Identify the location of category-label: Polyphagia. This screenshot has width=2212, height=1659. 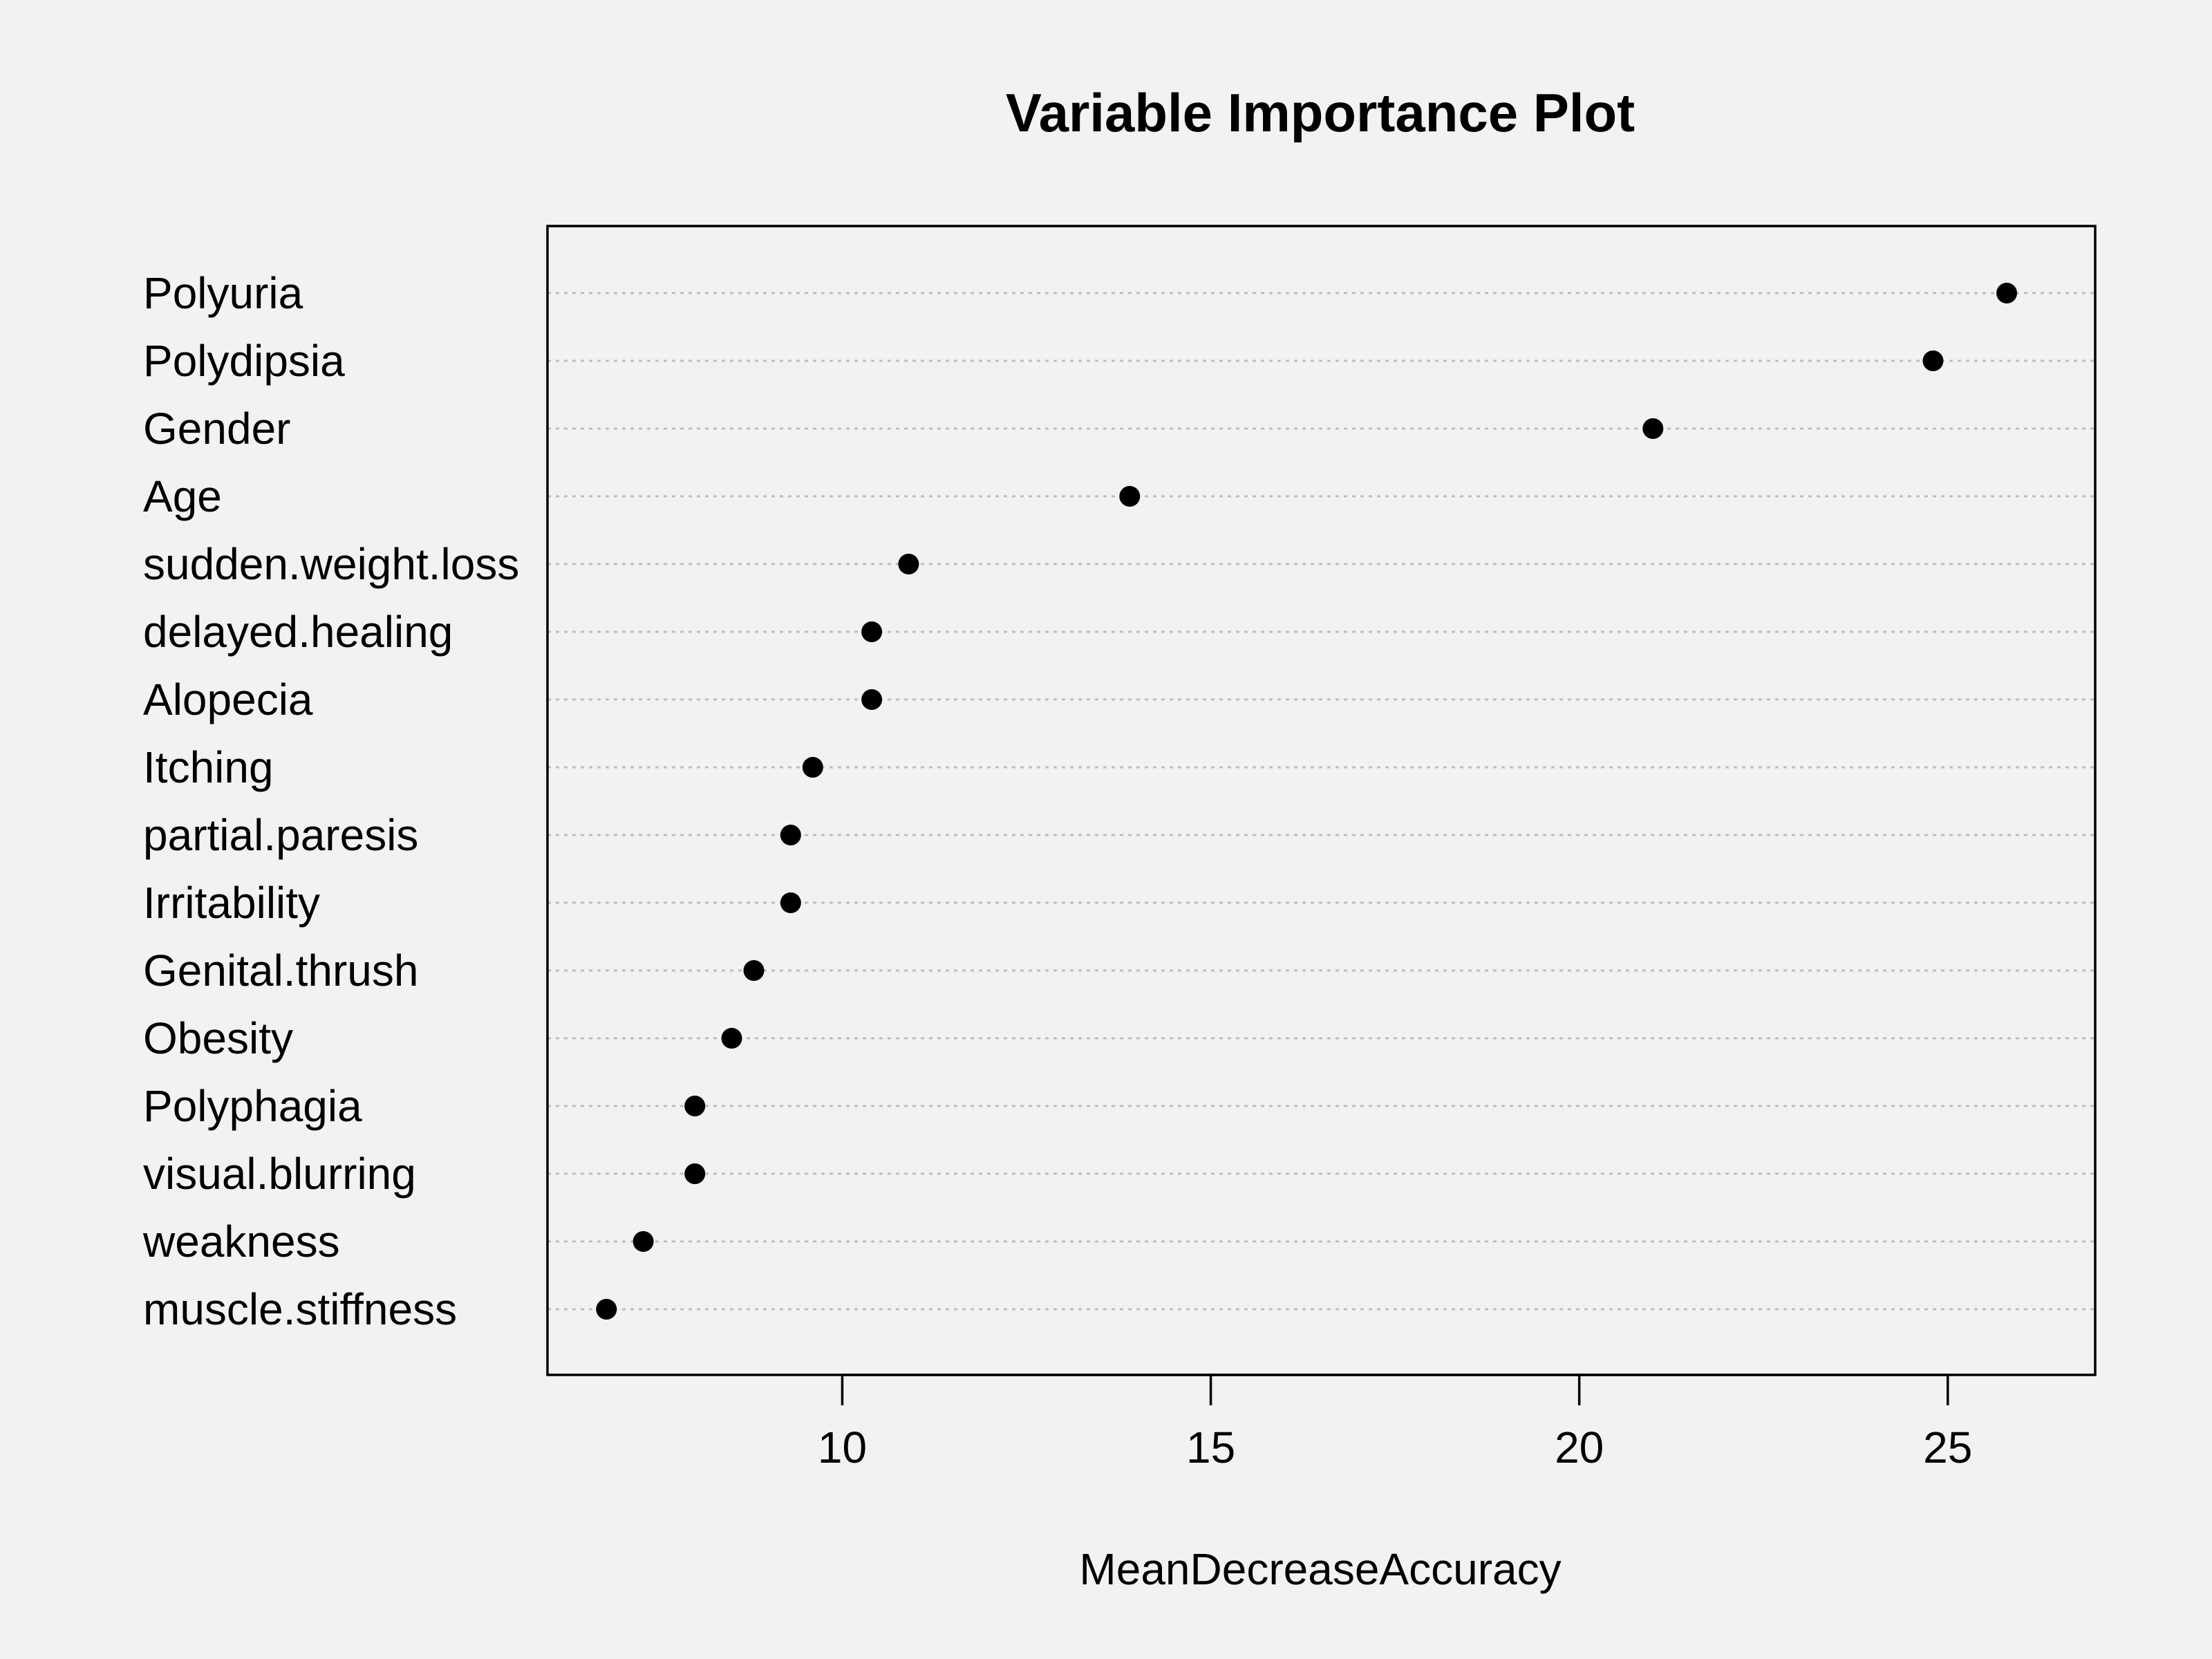
(252, 1106).